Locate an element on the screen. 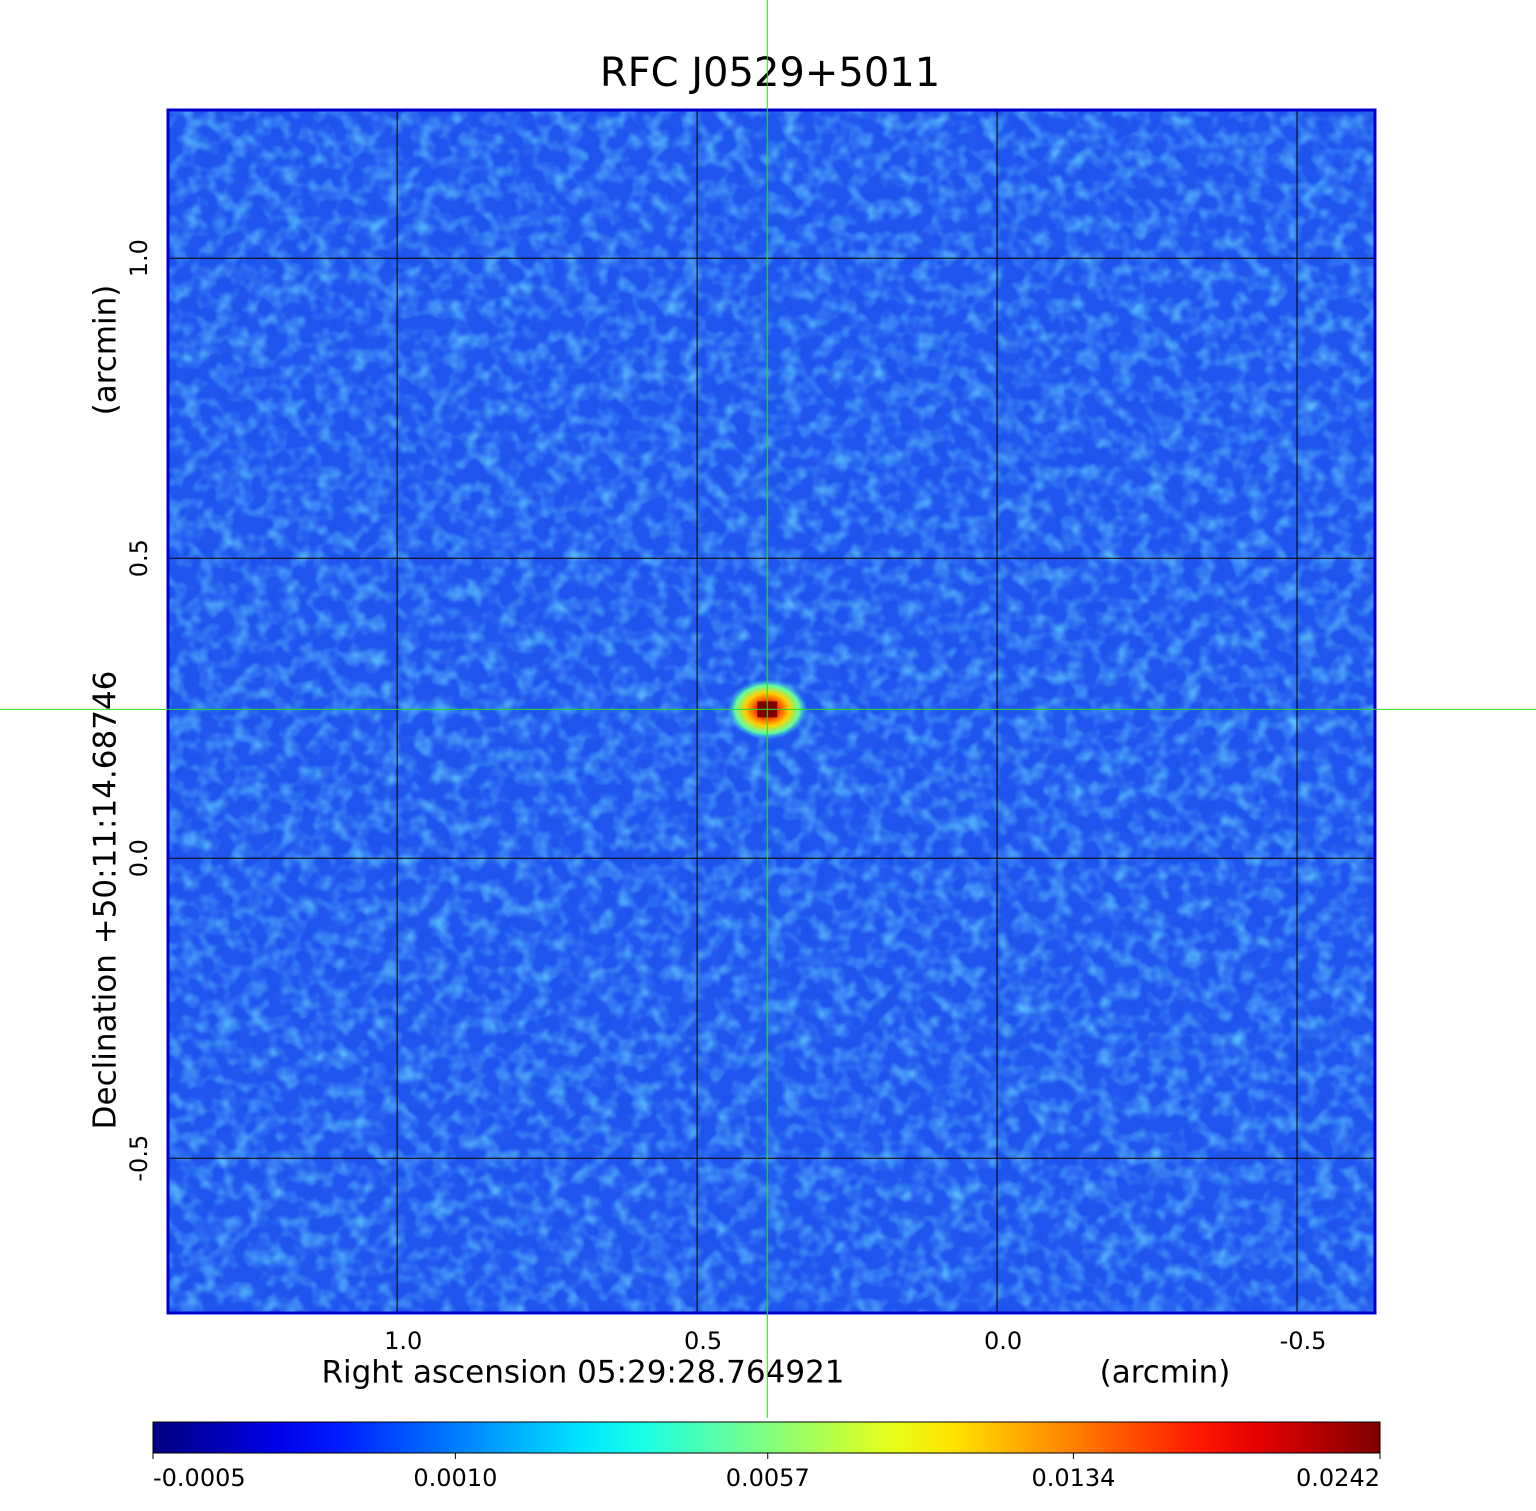 Image resolution: width=1536 pixels, height=1511 pixels. x-tick-label: 0.0 is located at coordinates (1003, 1341).